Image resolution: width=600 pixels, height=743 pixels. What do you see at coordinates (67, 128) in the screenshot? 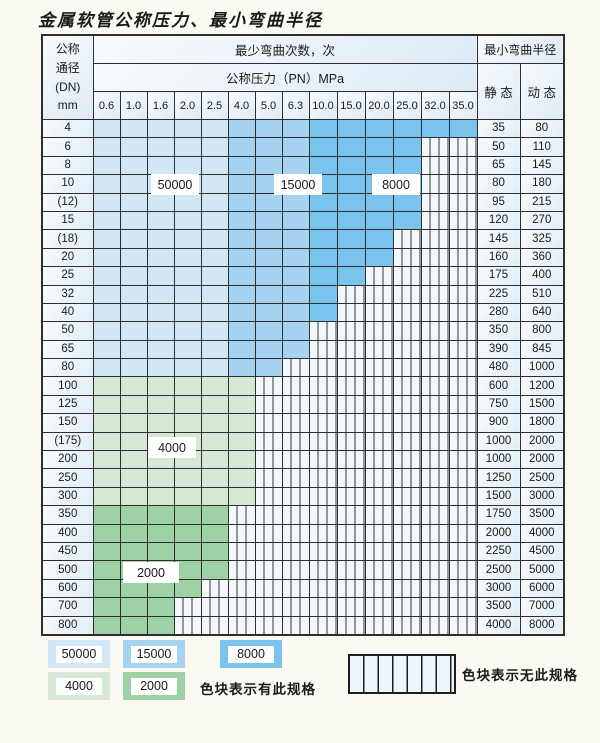
I see `dn-cell: 4` at bounding box center [67, 128].